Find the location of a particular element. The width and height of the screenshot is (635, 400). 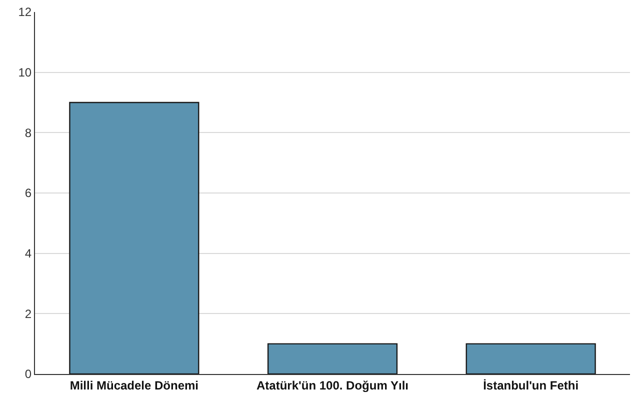

y-tick-label: 2 is located at coordinates (28, 313).